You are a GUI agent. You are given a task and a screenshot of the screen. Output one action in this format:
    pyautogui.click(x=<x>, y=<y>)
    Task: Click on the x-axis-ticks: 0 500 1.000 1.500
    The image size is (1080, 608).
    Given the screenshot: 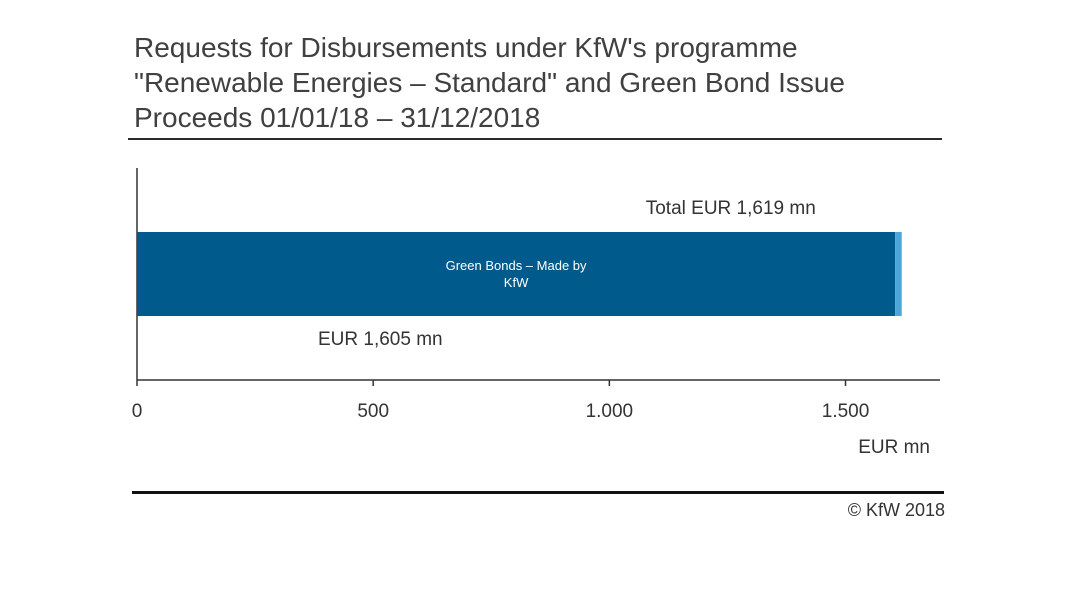 What is the action you would take?
    pyautogui.click(x=501, y=401)
    